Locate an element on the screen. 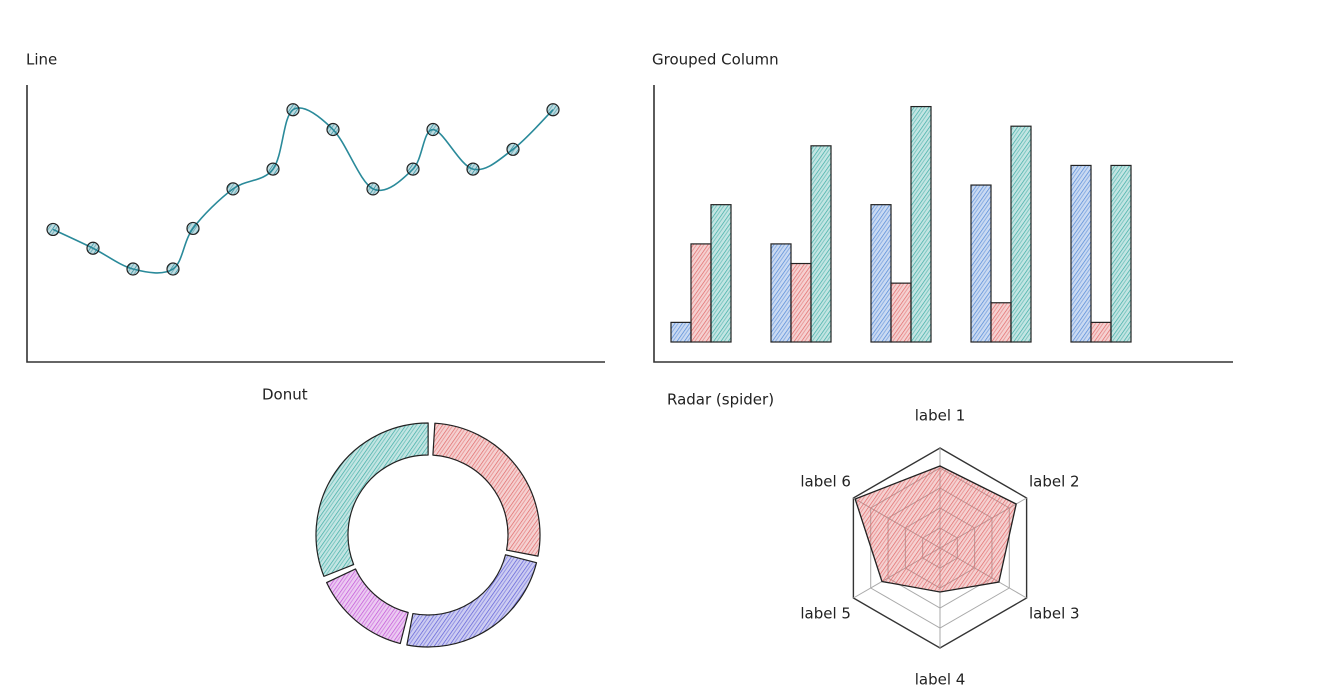  radar-label: label 1 is located at coordinates (940, 416).